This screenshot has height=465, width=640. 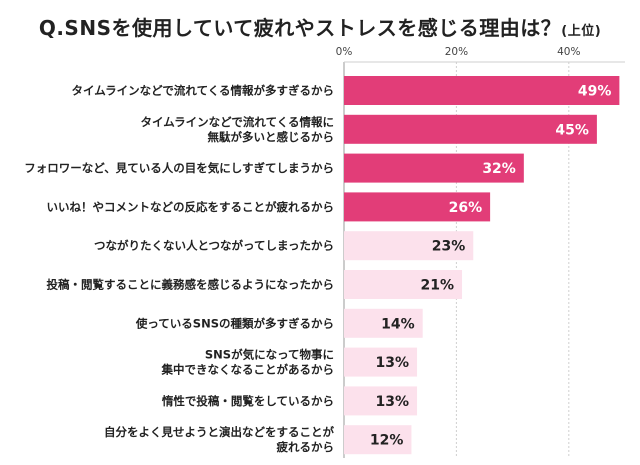 What do you see at coordinates (449, 247) in the screenshot?
I see `data-label: 23%` at bounding box center [449, 247].